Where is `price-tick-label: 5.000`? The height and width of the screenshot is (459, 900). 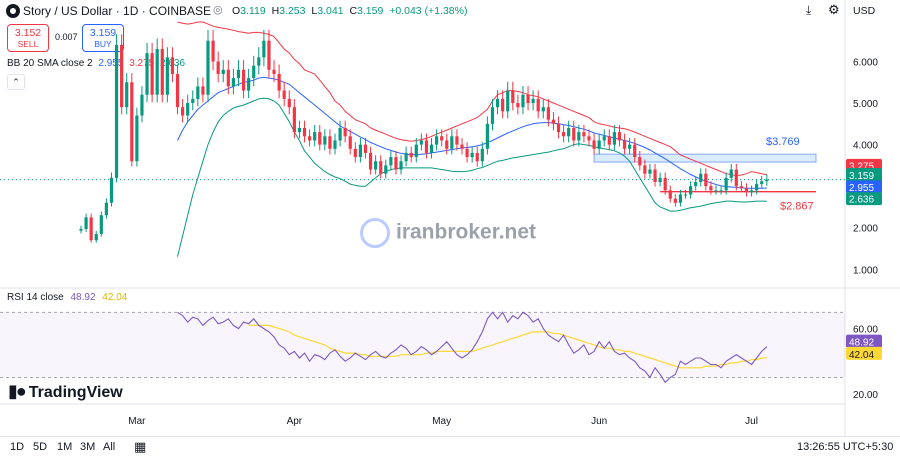
price-tick-label: 5.000 is located at coordinates (865, 104).